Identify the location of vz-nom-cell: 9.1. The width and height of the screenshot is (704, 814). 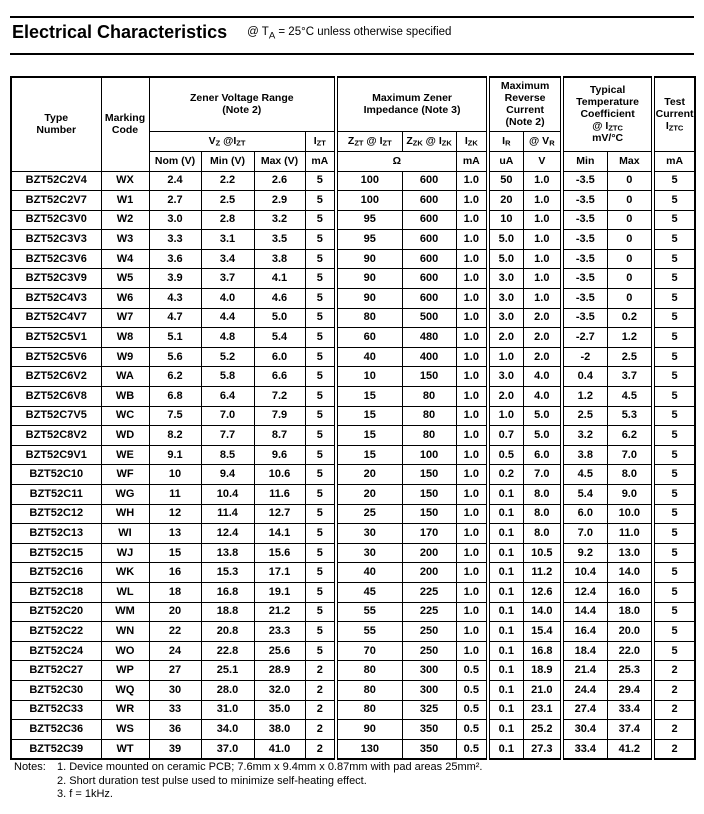
(175, 455).